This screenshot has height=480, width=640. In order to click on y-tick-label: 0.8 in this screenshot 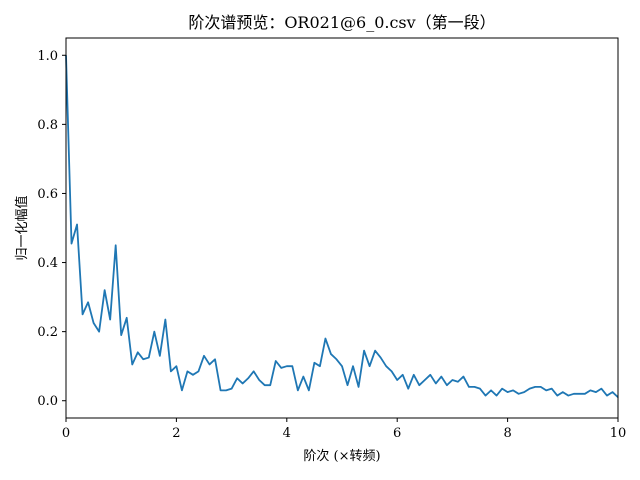, I will do `click(47, 125)`.